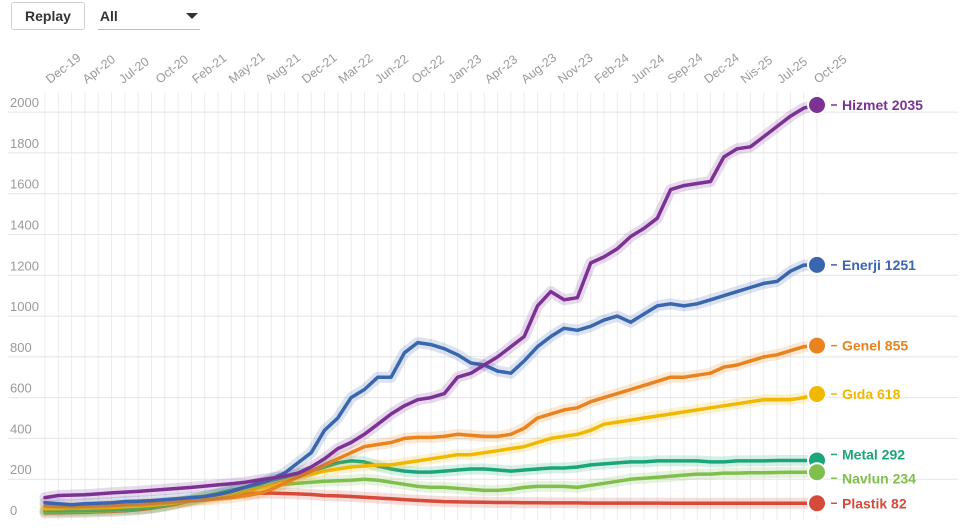 The height and width of the screenshot is (528, 978). Describe the element at coordinates (391, 69) in the screenshot. I see `x-tick-label: Jun-22` at that location.